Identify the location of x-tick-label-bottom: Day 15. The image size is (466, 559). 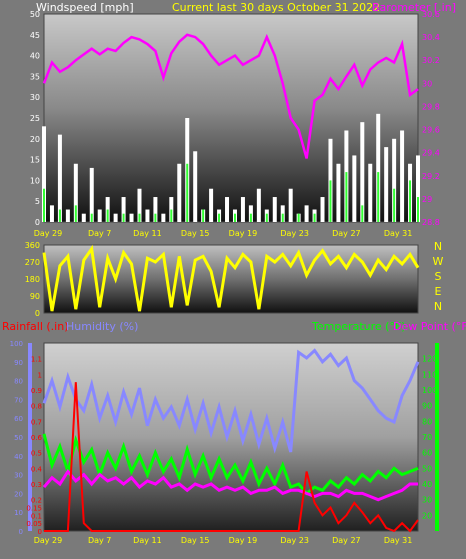
(195, 540).